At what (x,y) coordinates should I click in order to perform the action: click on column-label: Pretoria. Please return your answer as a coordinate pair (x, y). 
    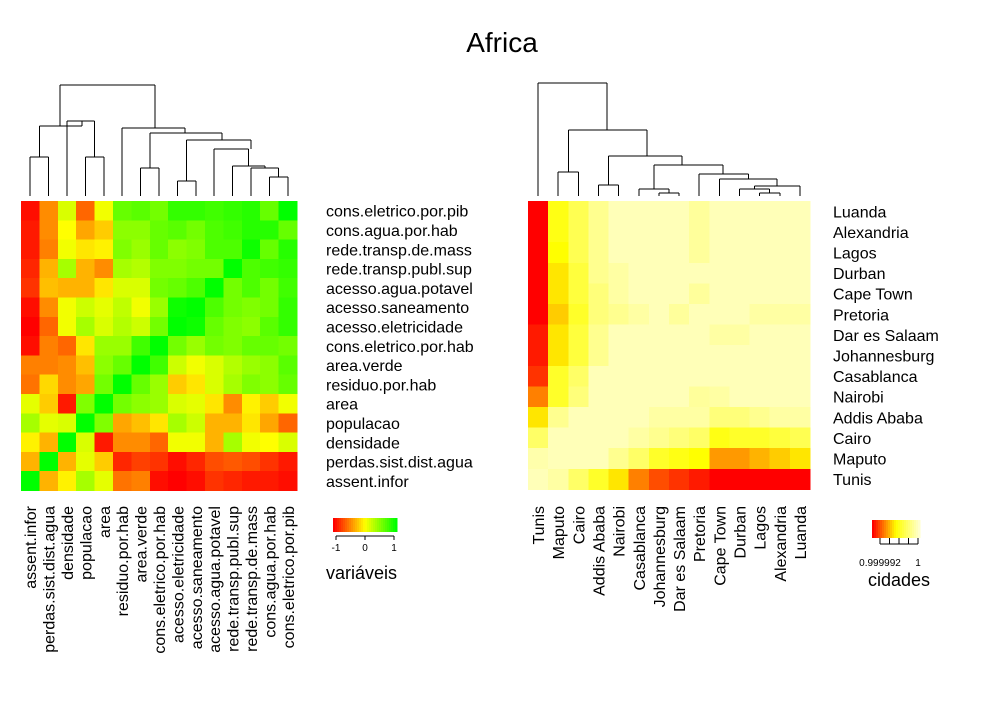
    Looking at the image, I should click on (700, 534).